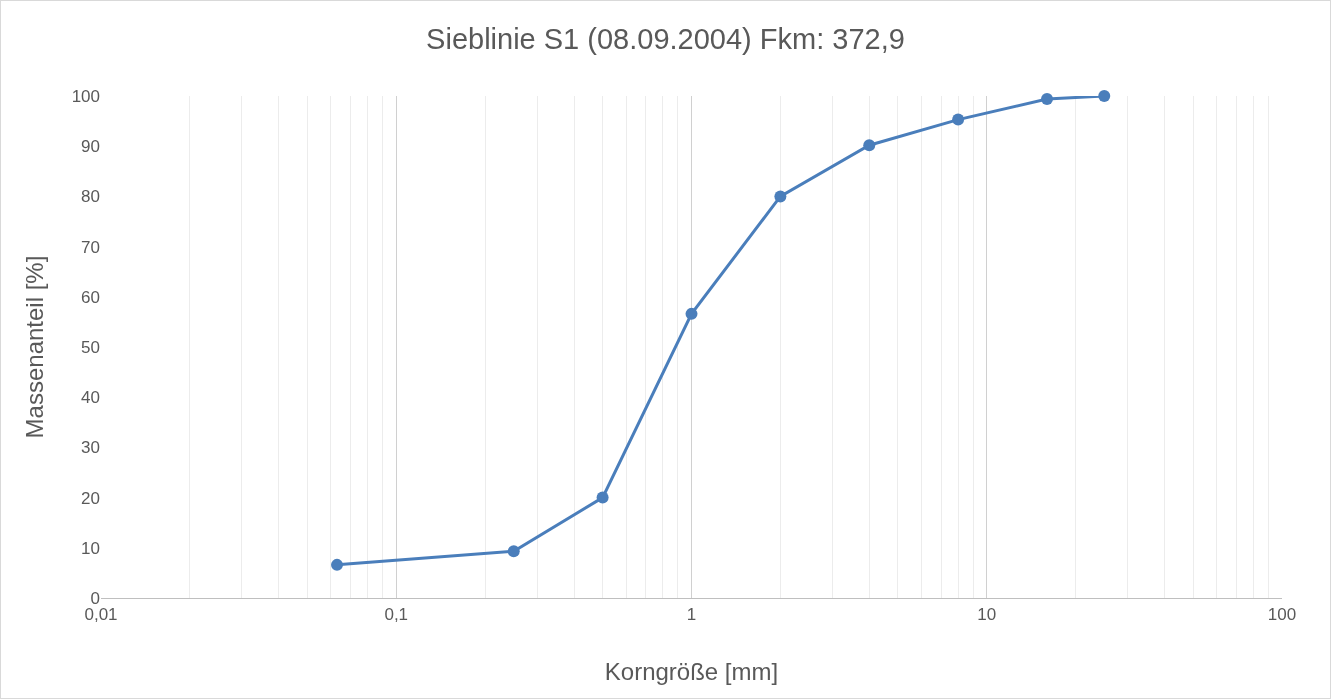 Image resolution: width=1331 pixels, height=699 pixels. What do you see at coordinates (1282, 614) in the screenshot?
I see `x-tick-label: 100` at bounding box center [1282, 614].